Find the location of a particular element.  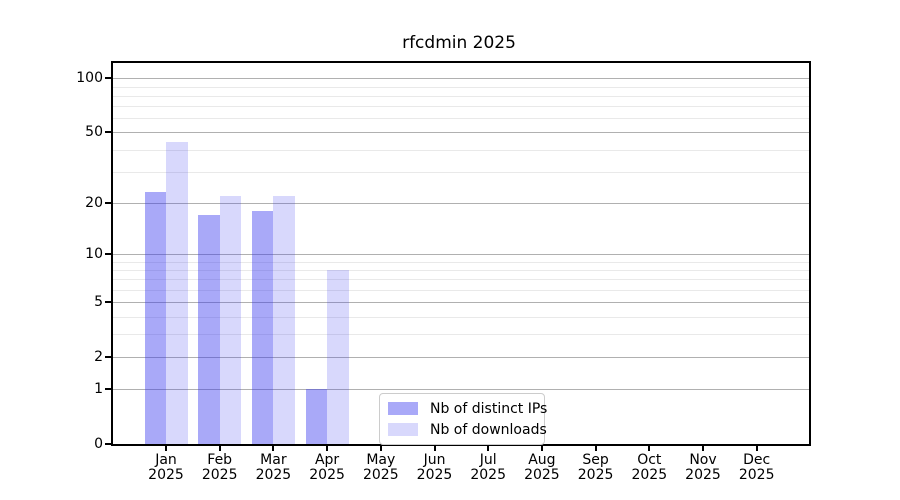

y-axis-label-50: 50 is located at coordinates (94, 132).